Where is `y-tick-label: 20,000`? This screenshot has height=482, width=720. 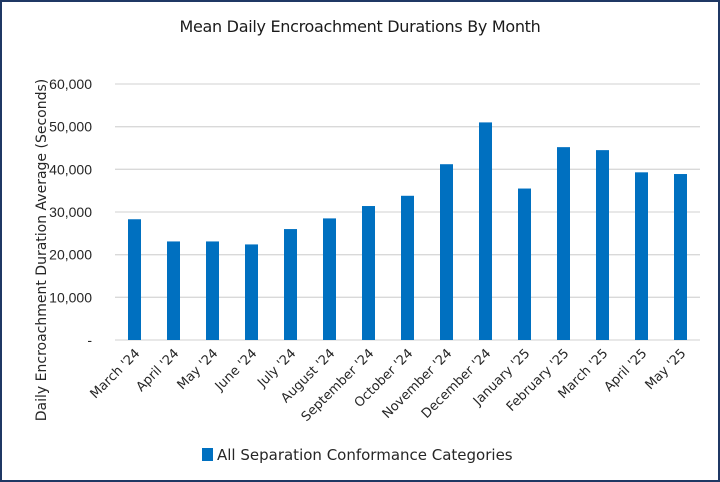
y-tick-label: 20,000 is located at coordinates (70, 255).